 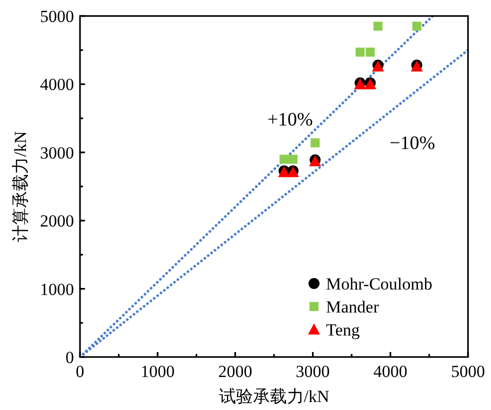 What do you see at coordinates (468, 371) in the screenshot?
I see `x-tick-label: 5000` at bounding box center [468, 371].